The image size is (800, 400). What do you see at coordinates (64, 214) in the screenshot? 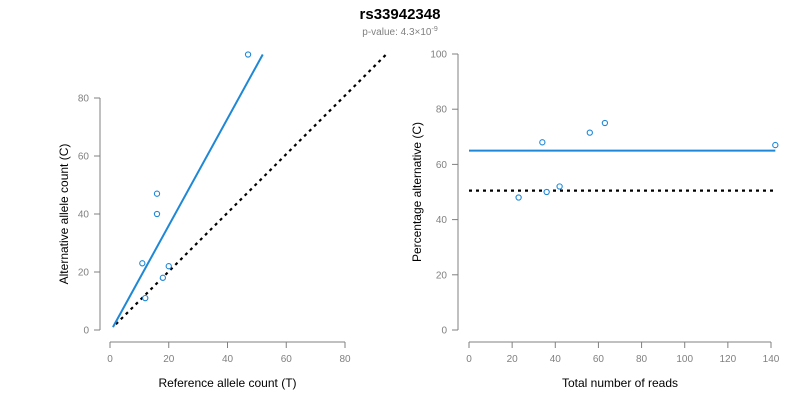
I see `y-axis-label: Alternative allele count (C)` at bounding box center [64, 214].